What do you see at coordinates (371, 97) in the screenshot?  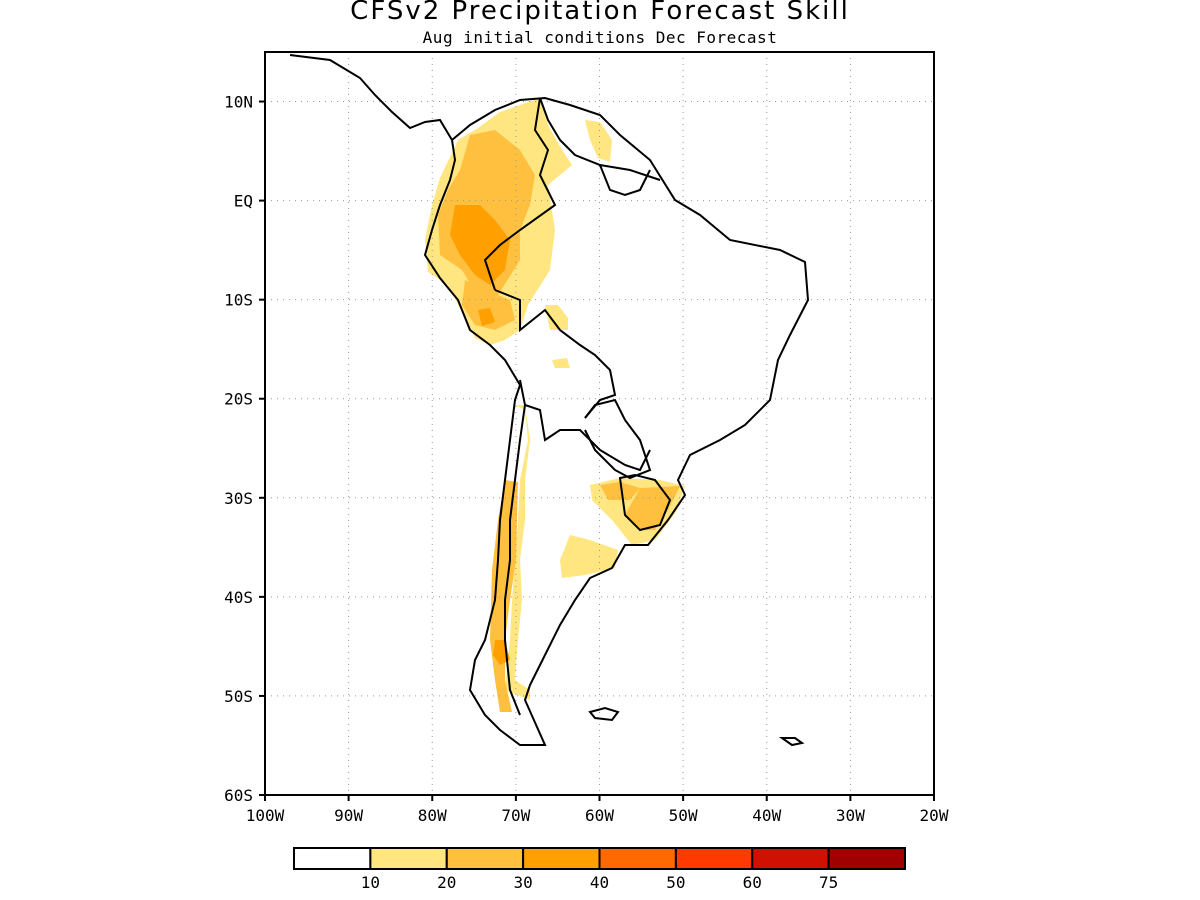 I see `central-america-coast` at bounding box center [371, 97].